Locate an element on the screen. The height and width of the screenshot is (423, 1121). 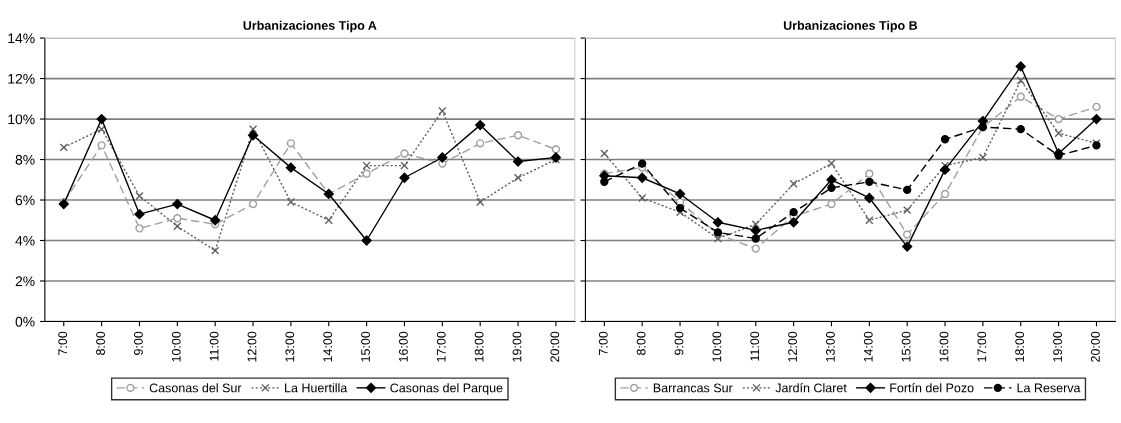
y-tick-label: 6% is located at coordinates (25, 200).